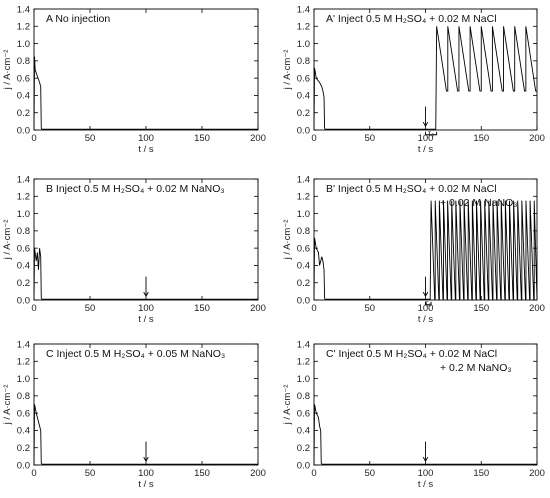 Image resolution: width=550 pixels, height=498 pixels. Describe the element at coordinates (481, 308) in the screenshot. I see `x-tick-label: 150` at that location.